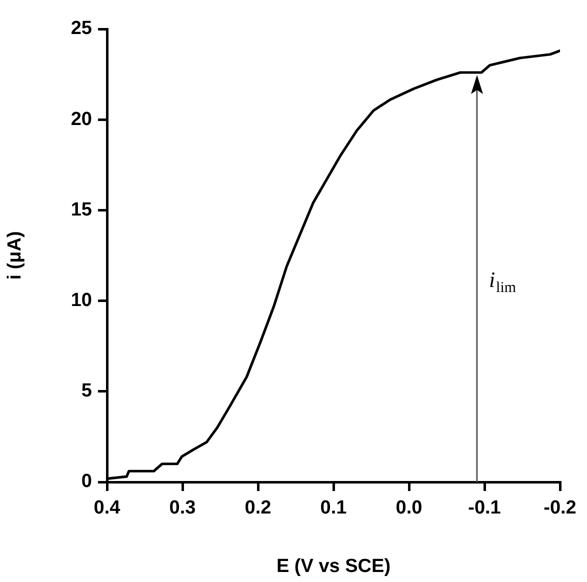  Describe the element at coordinates (81, 29) in the screenshot. I see `y-tick-label: 25` at that location.